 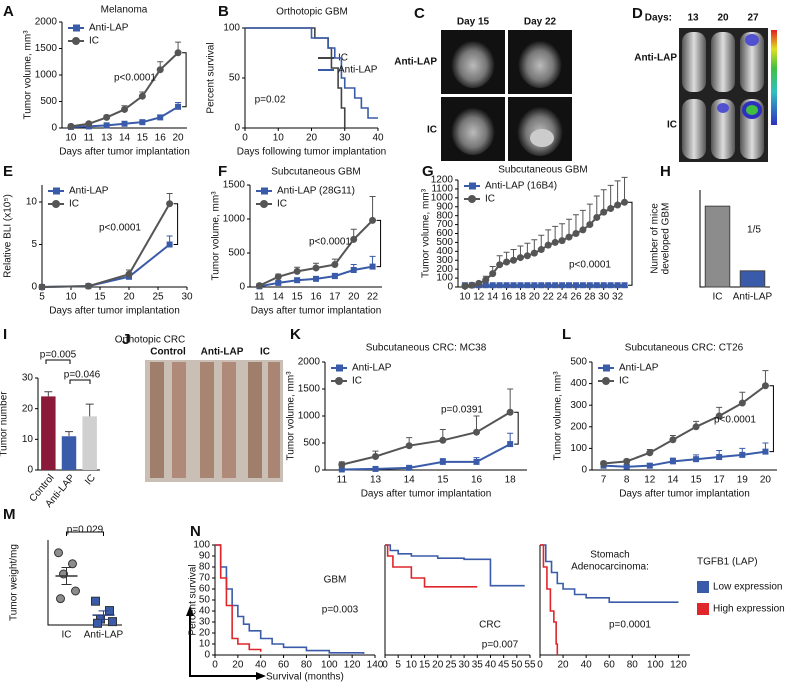 What do you see at coordinates (284, 665) in the screenshot?
I see `x-tick-label: 60` at bounding box center [284, 665].